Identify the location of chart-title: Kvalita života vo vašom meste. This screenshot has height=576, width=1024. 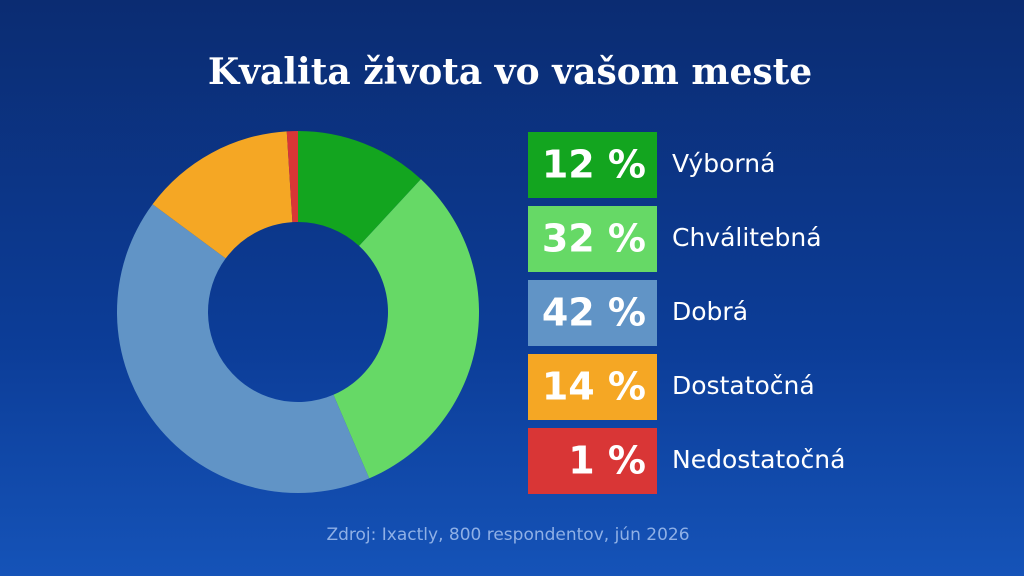
(510, 72).